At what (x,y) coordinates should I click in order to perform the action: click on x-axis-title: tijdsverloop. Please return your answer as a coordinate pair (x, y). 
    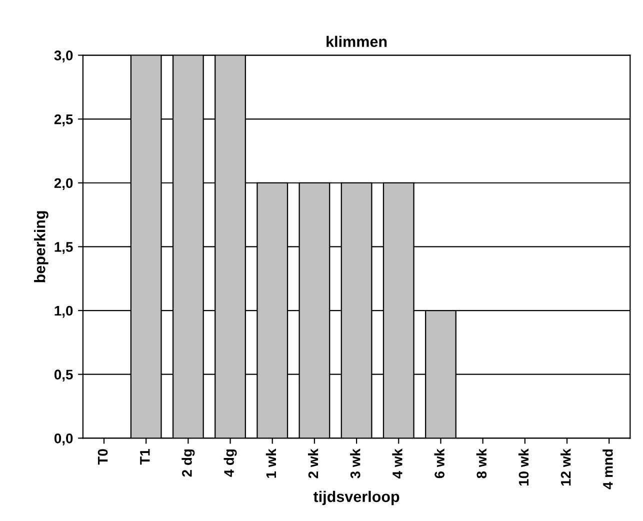
    Looking at the image, I should click on (356, 498).